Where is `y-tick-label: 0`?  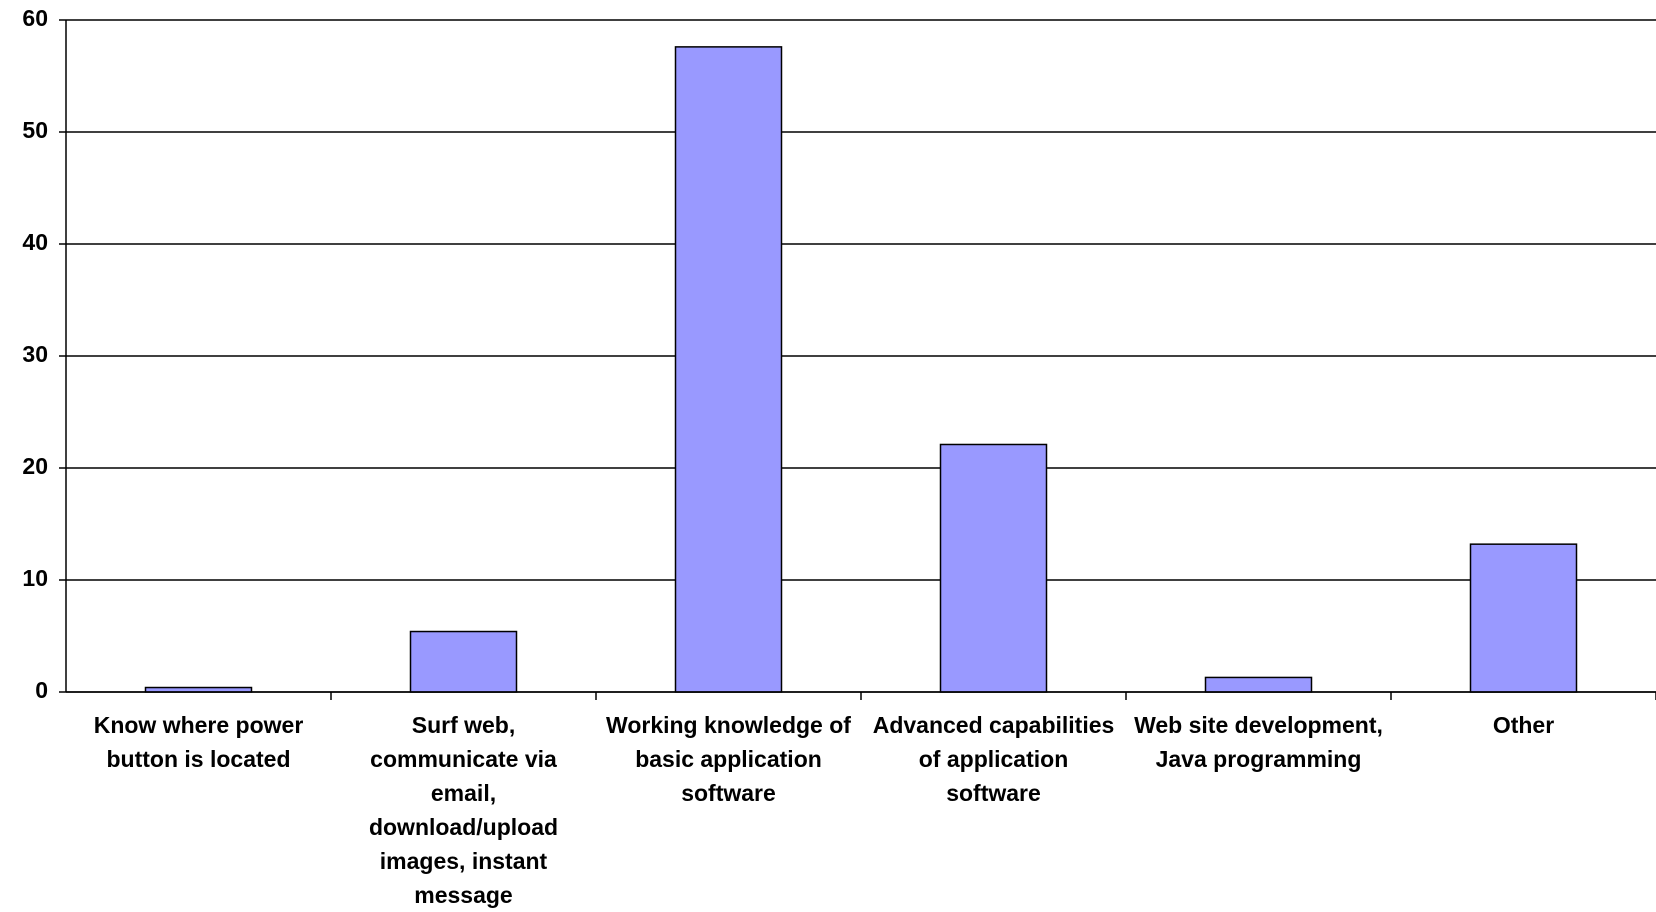
y-tick-label: 0 is located at coordinates (41, 690).